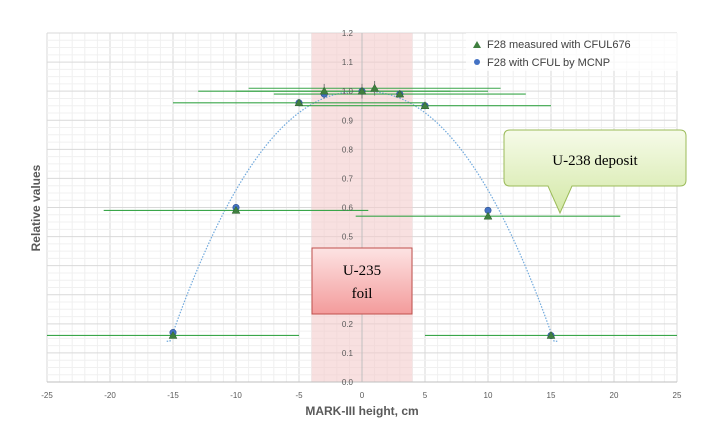 This screenshot has width=725, height=421. Describe the element at coordinates (110, 395) in the screenshot. I see `x-tick-label: -20` at that location.